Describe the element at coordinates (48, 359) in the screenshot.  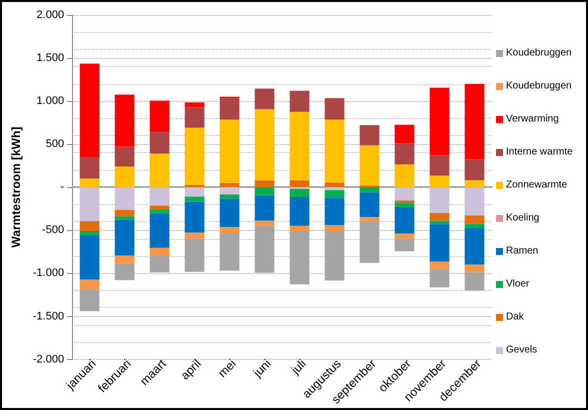
I see `y-tick-label: -2.000` at that location.